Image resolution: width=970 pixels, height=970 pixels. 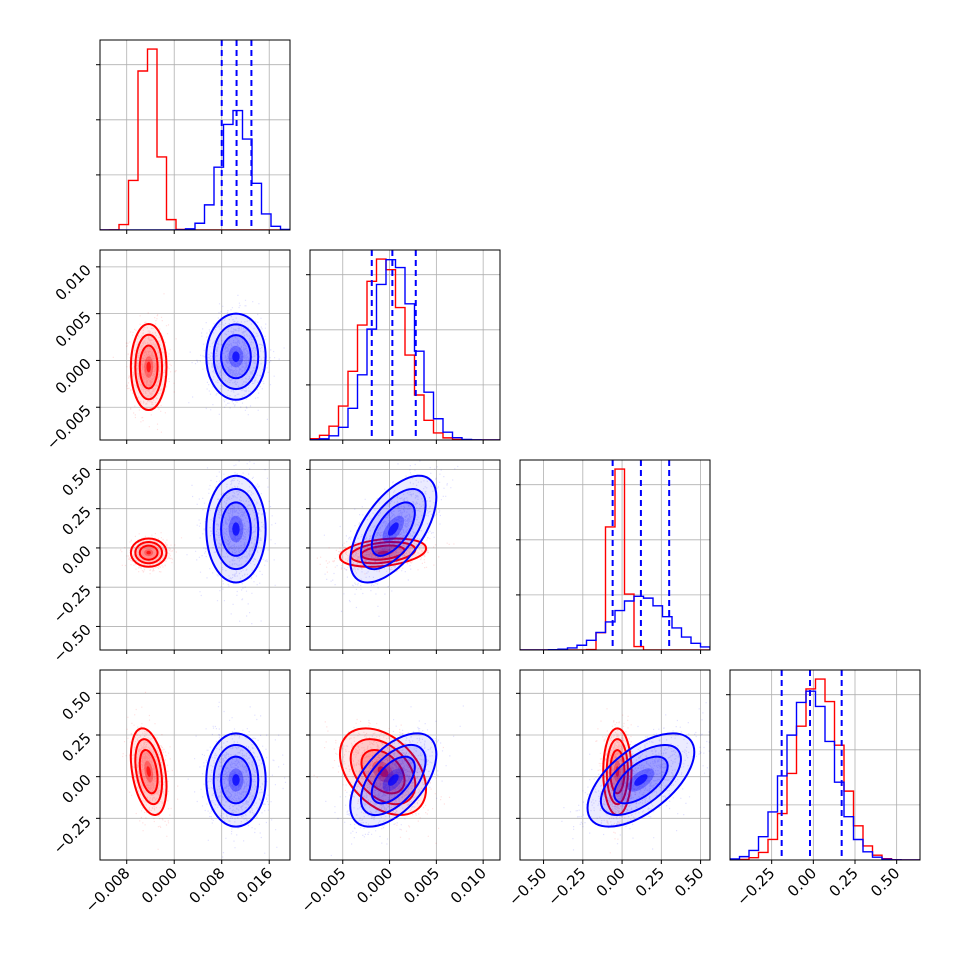 What do you see at coordinates (374, 885) in the screenshot?
I see `x-tick-label: 0.000` at bounding box center [374, 885].